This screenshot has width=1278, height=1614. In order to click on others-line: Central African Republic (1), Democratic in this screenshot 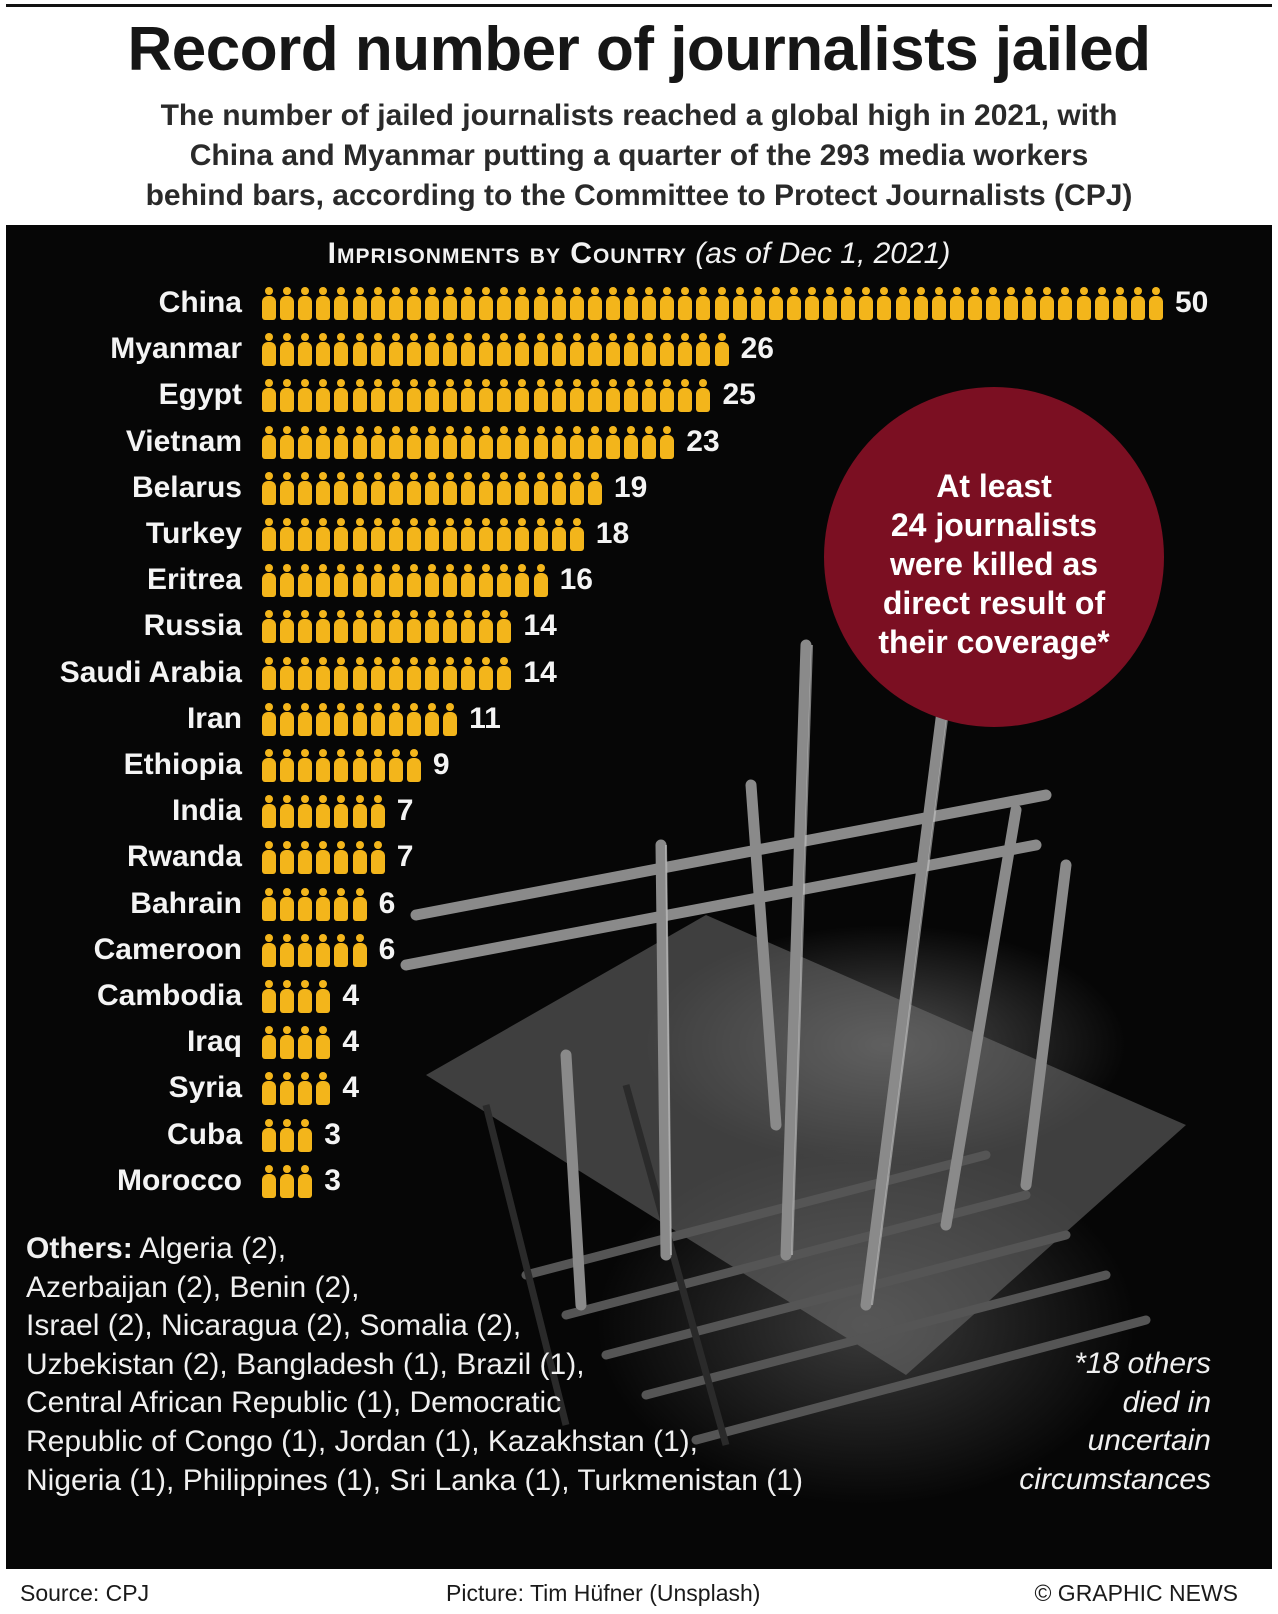, I will do `click(294, 1403)`.